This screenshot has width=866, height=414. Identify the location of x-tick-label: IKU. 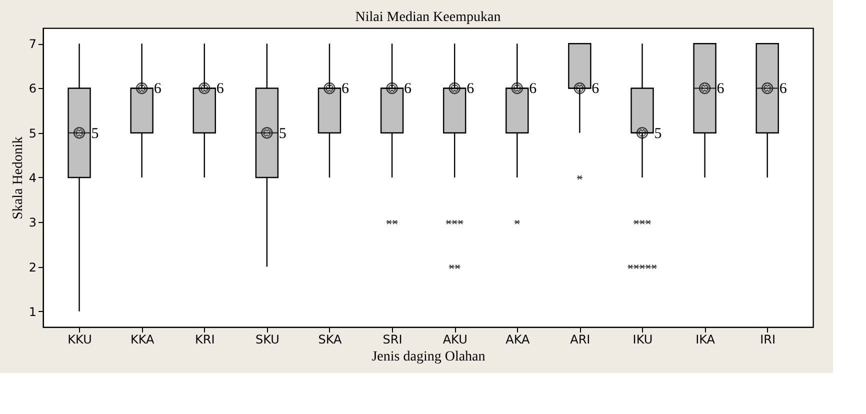
(642, 339).